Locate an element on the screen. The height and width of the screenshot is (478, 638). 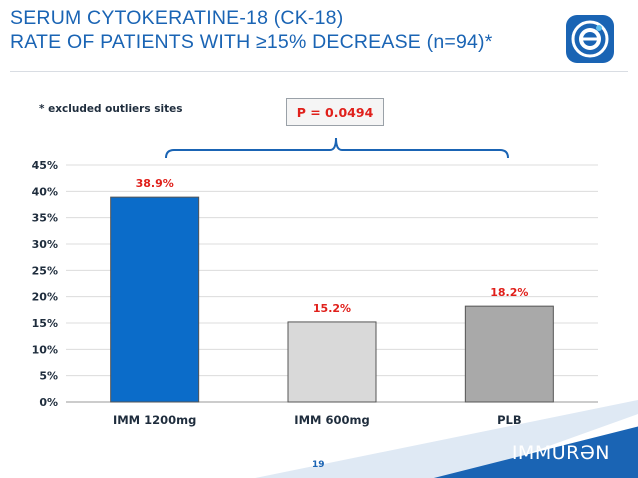
immuron-logo-icon is located at coordinates (590, 39).